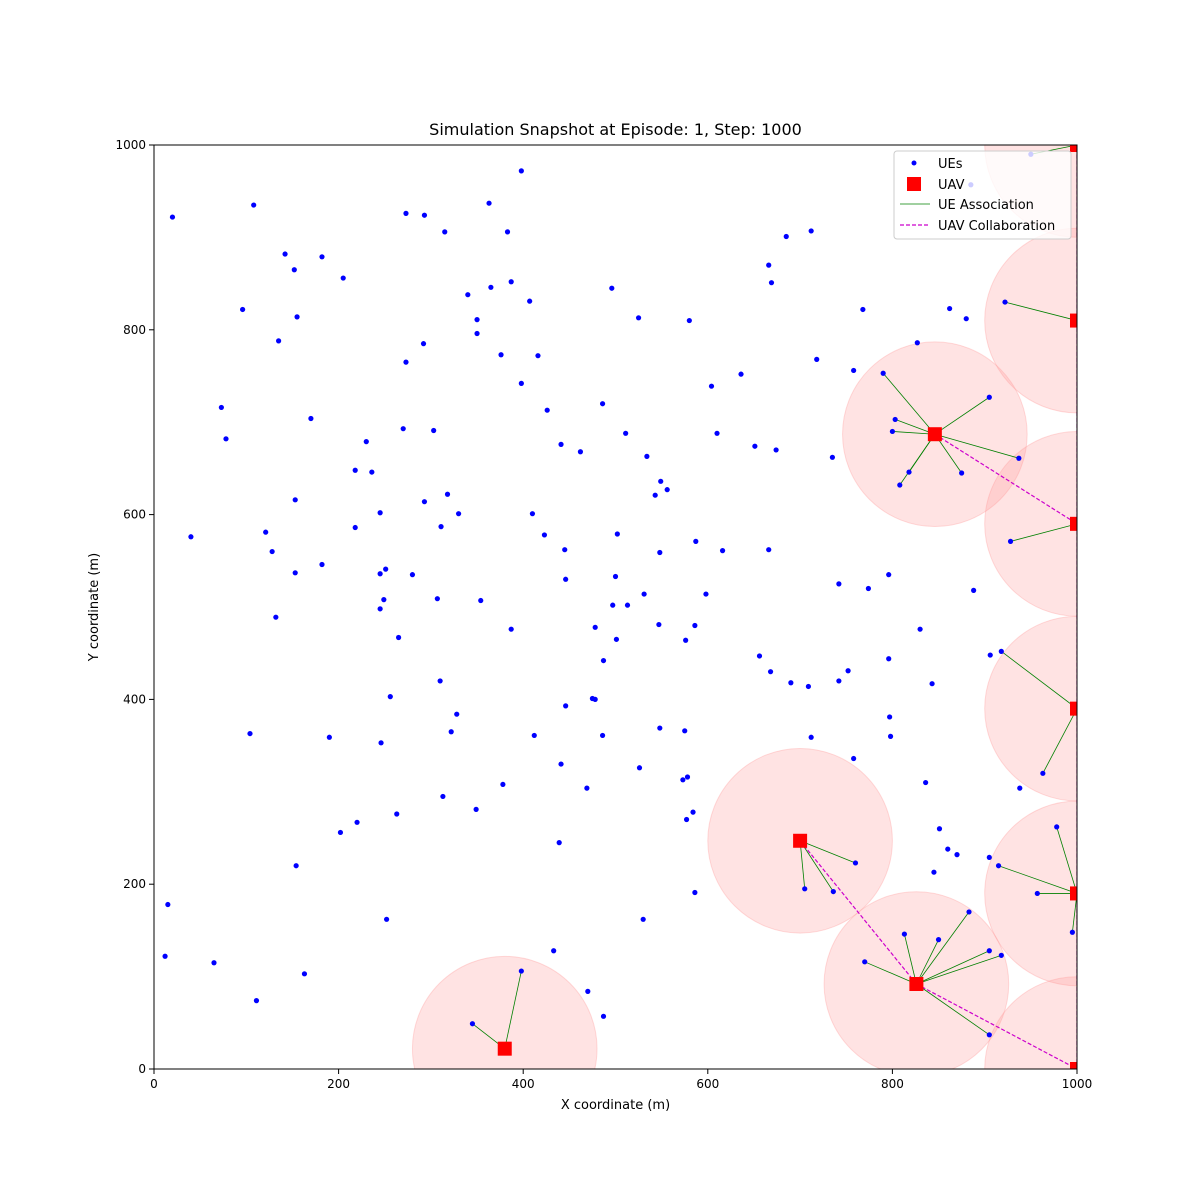 The width and height of the screenshot is (1200, 1200). I want to click on x-tick-label: 0, so click(154, 1084).